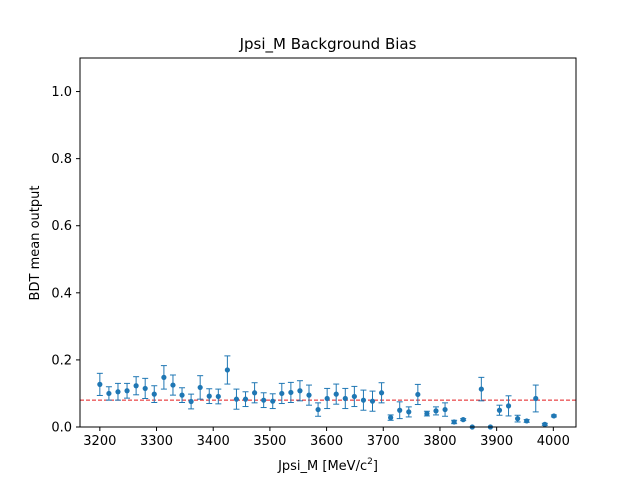 Image resolution: width=640 pixels, height=480 pixels. I want to click on x-axis-label-main: Jpsi_M [MeV/c, so click(322, 466).